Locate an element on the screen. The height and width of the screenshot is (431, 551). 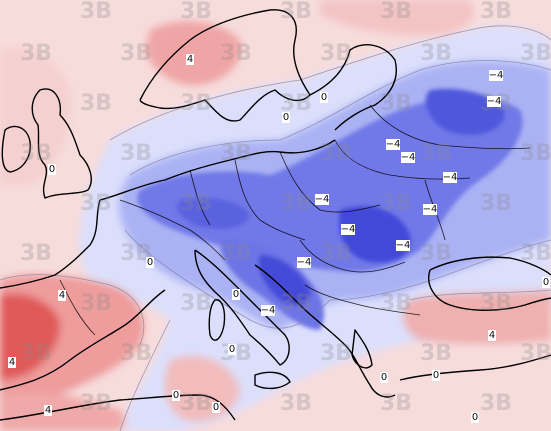
contour-label-uk-zero: 0 is located at coordinates (52, 169).